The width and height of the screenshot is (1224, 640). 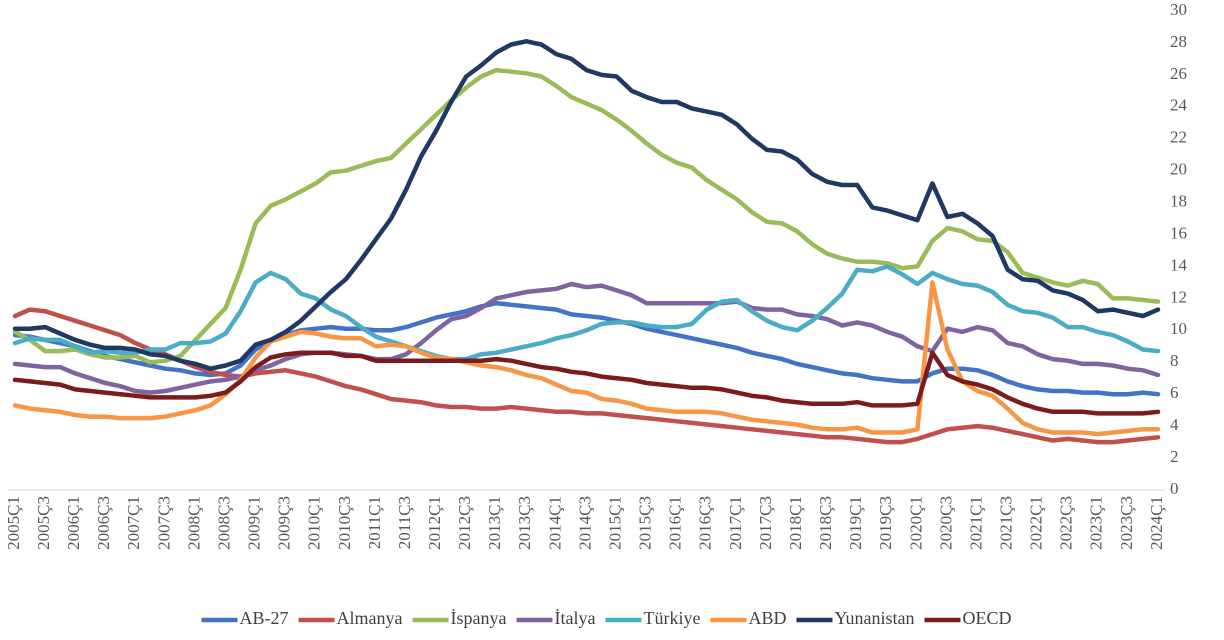 I want to click on y-tick-label: 8, so click(x=1174, y=360).